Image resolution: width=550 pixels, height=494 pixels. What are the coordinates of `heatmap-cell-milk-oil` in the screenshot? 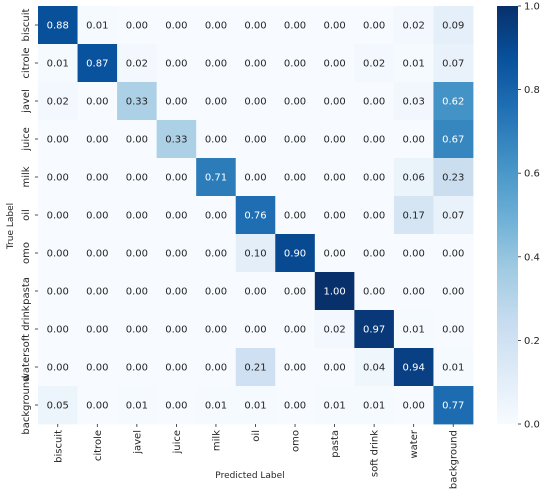 It's located at (255, 177).